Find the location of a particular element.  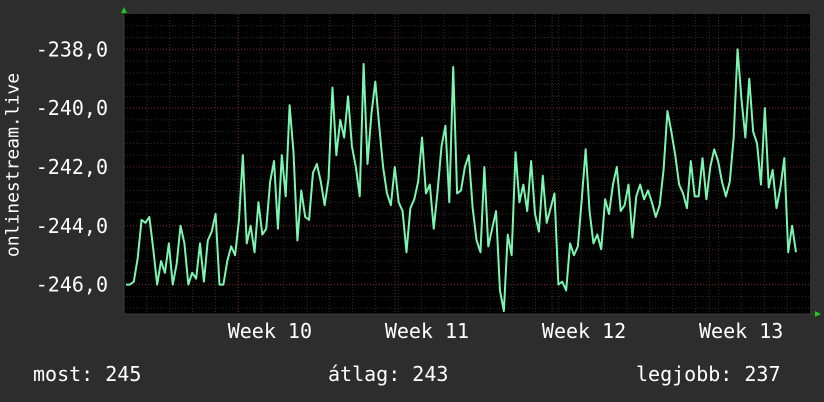

y-tick-label: -242,0 is located at coordinates (72, 167).